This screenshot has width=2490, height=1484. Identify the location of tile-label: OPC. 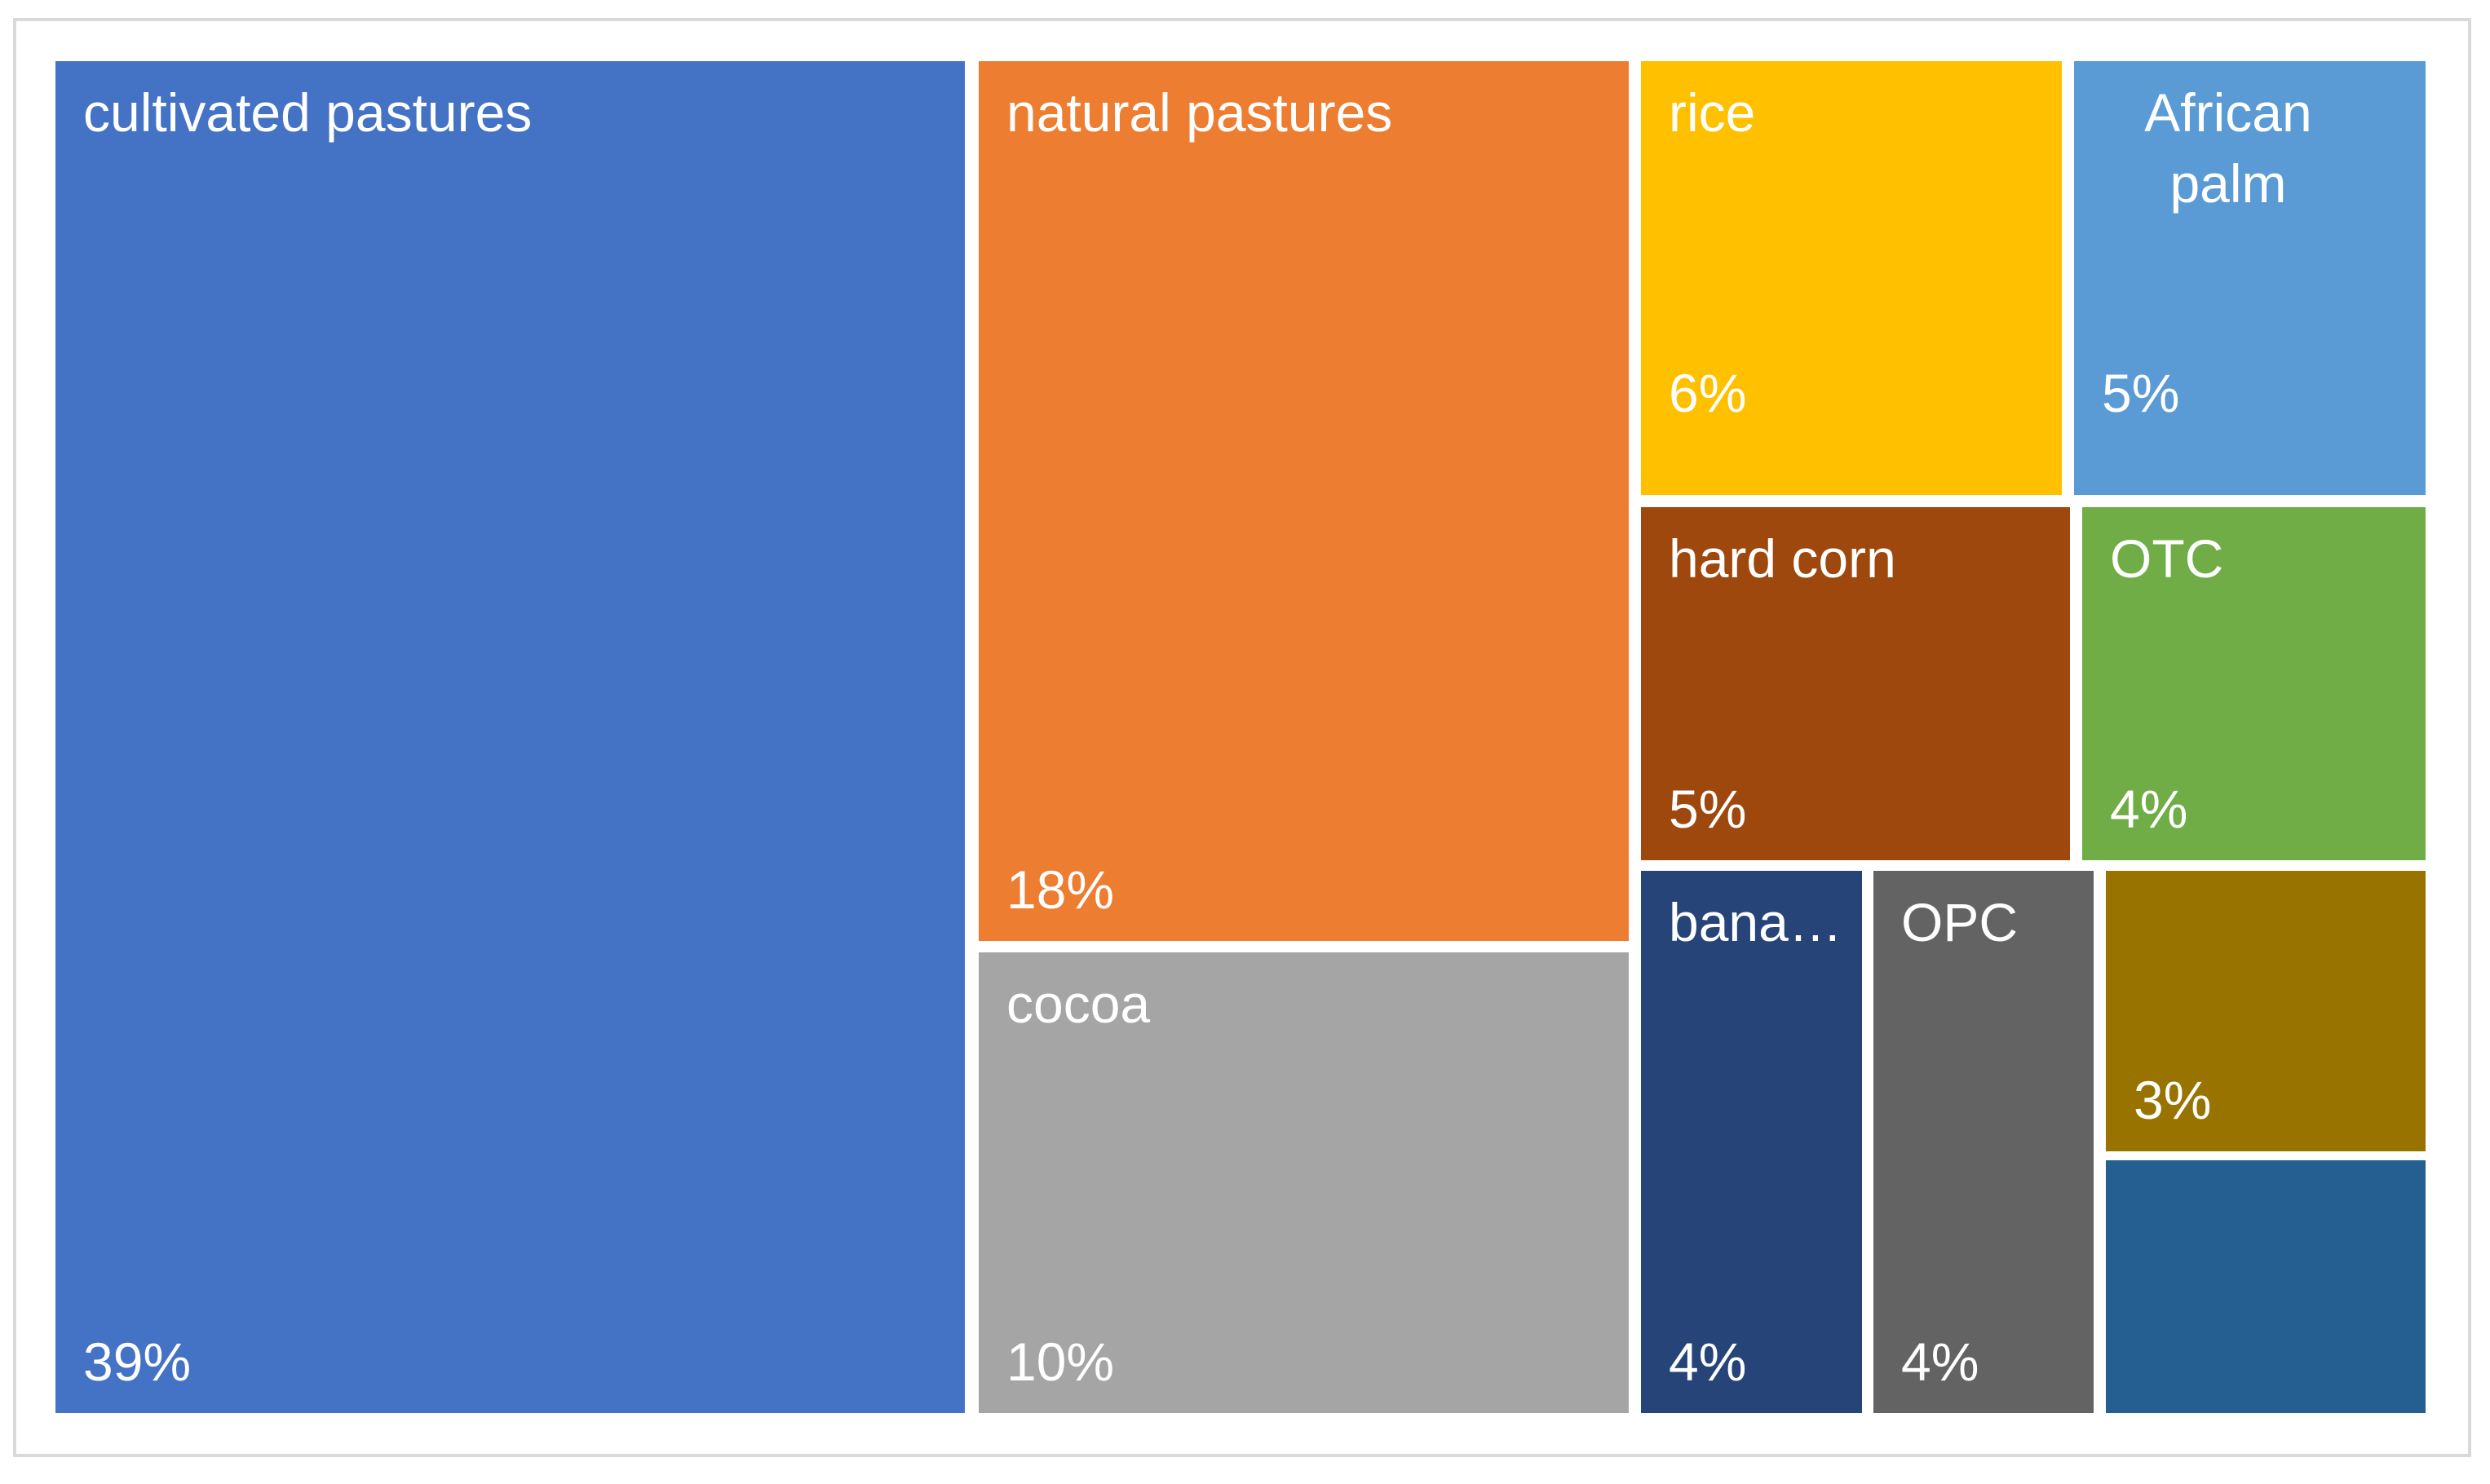
(1960, 922).